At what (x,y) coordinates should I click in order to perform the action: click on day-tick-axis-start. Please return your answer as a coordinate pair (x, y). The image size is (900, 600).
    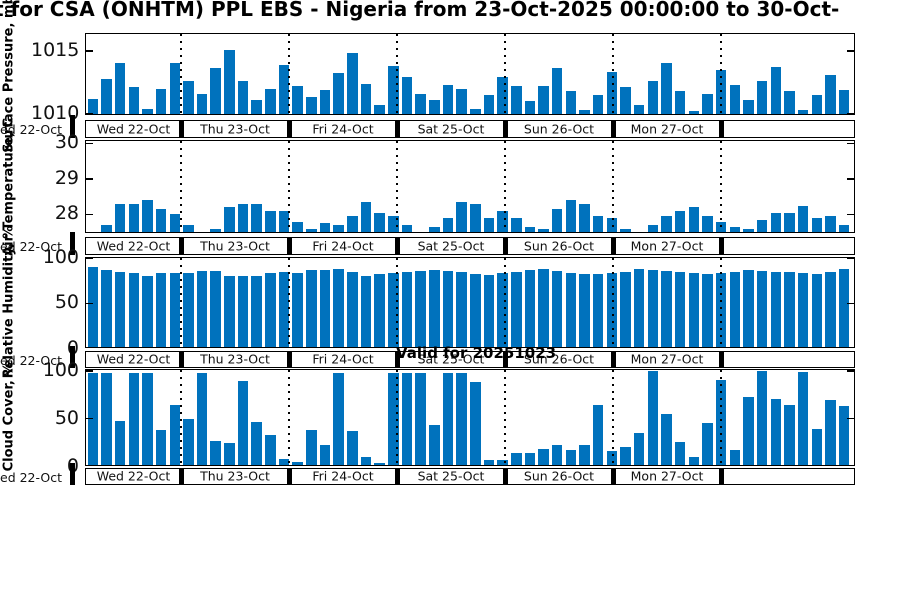
    Looking at the image, I should click on (72, 473).